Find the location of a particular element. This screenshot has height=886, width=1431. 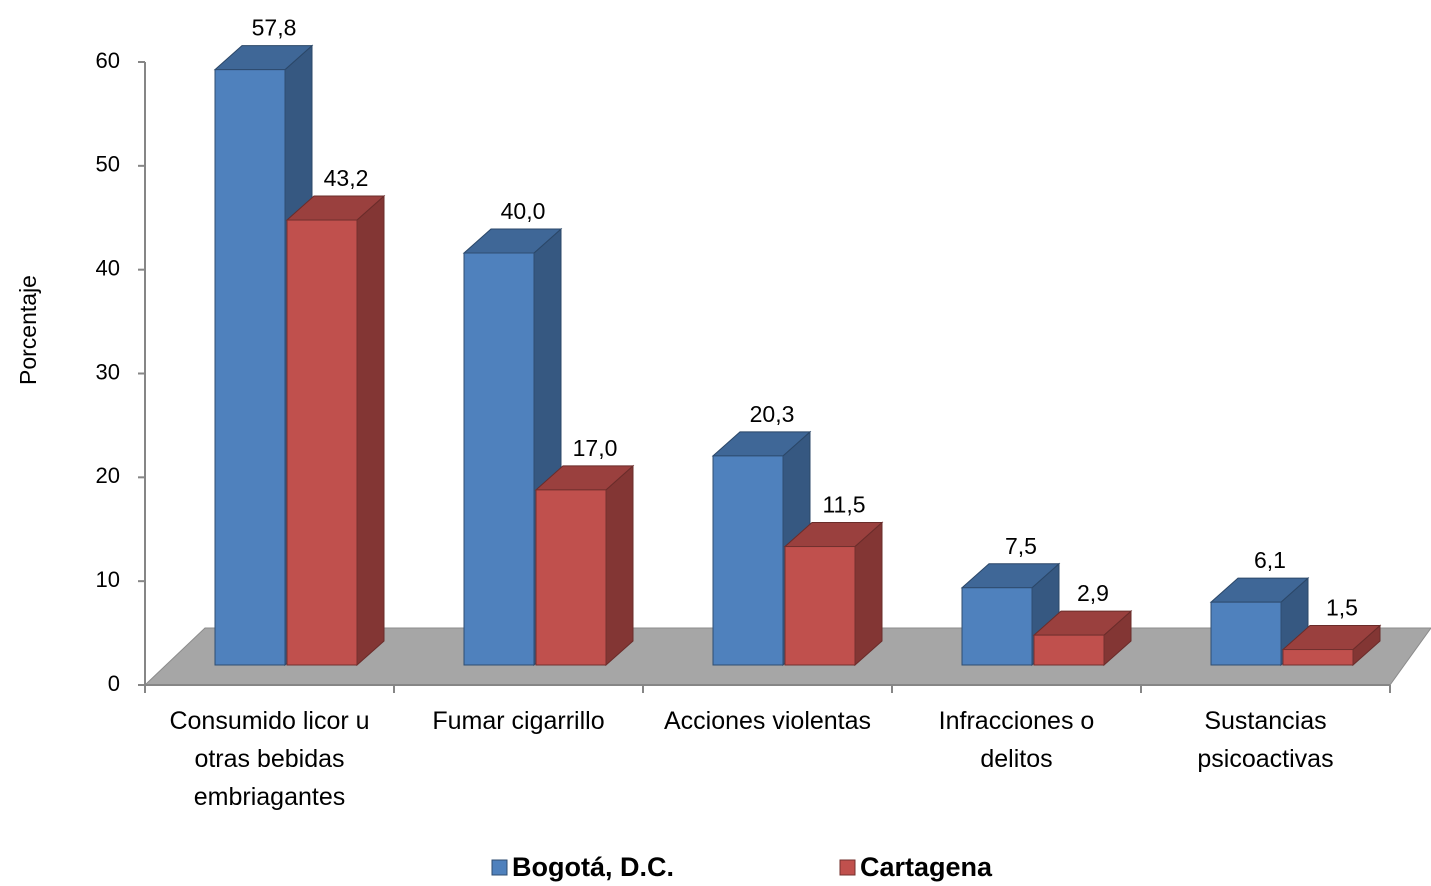

value-label: 1,5 is located at coordinates (1342, 608).